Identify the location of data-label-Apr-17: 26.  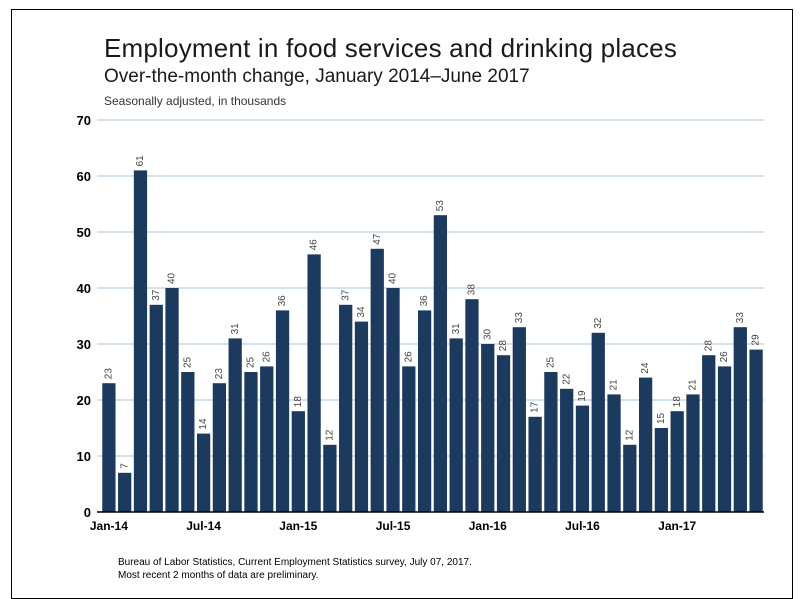
(724, 357).